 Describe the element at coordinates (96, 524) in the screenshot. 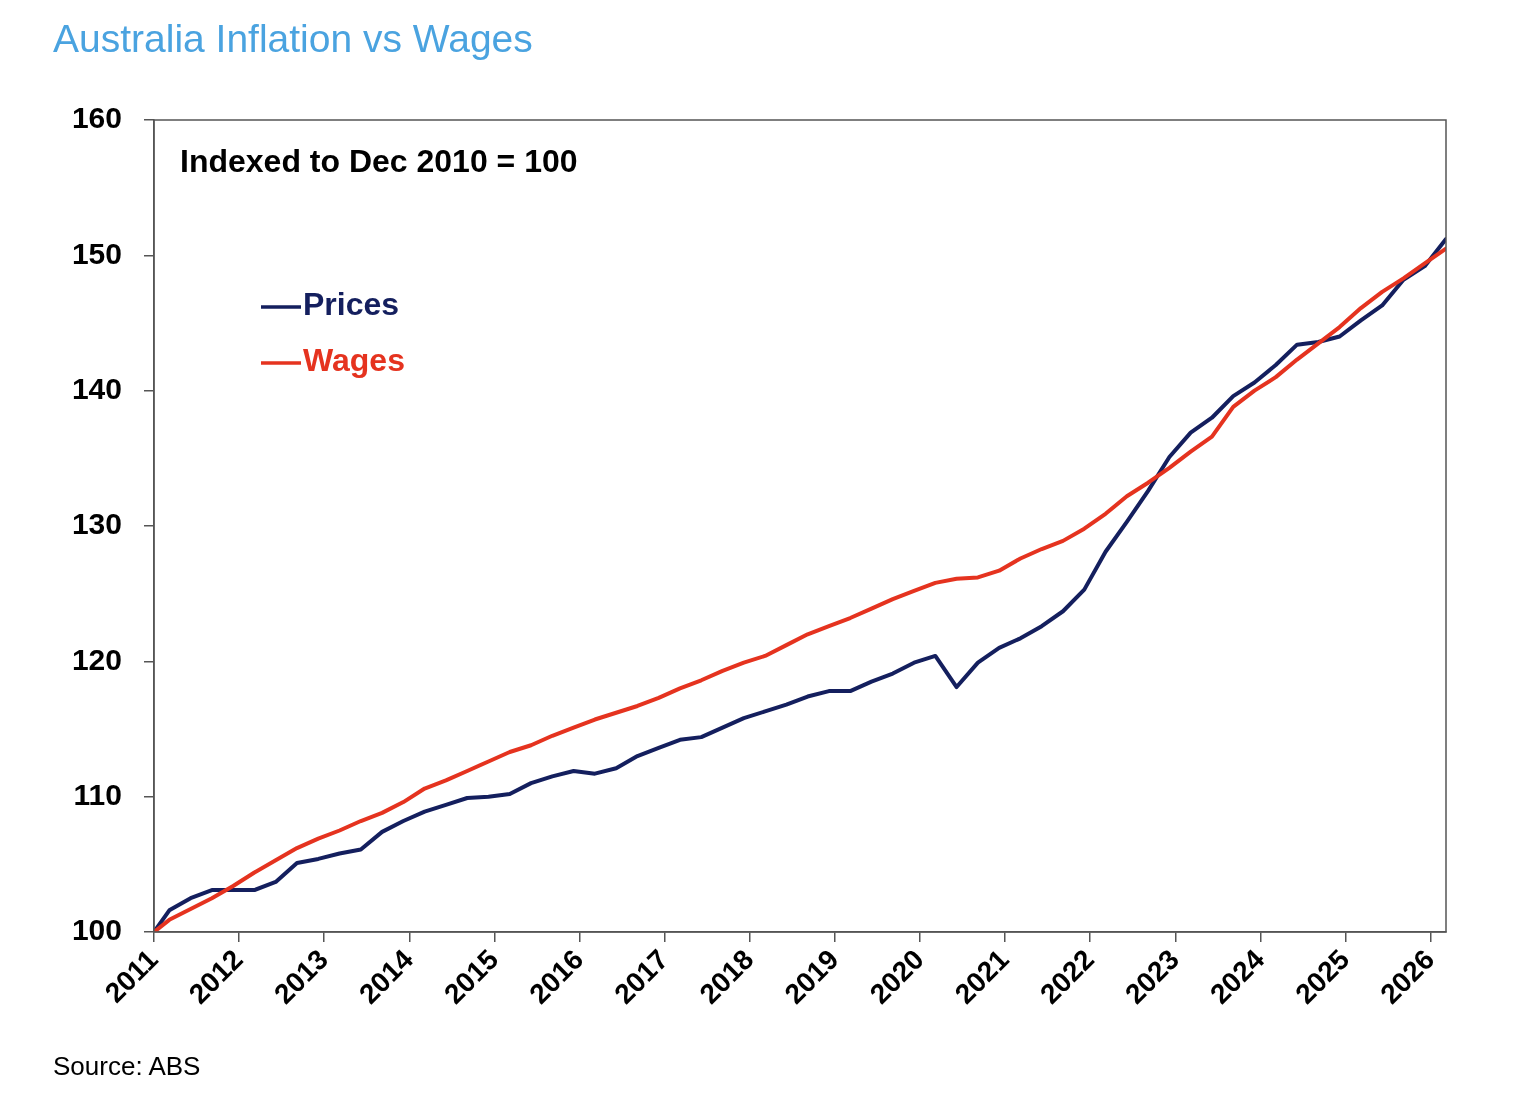

I see `y-tick-label: 130` at that location.